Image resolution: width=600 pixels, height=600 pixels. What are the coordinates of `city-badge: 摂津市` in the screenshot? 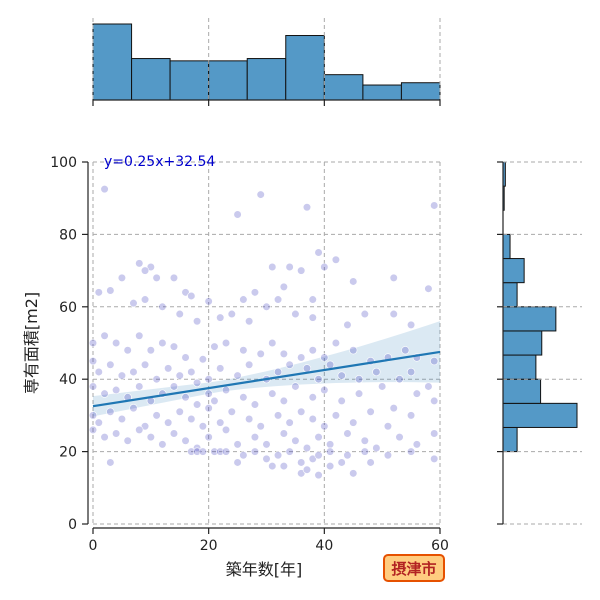 It's located at (414, 568).